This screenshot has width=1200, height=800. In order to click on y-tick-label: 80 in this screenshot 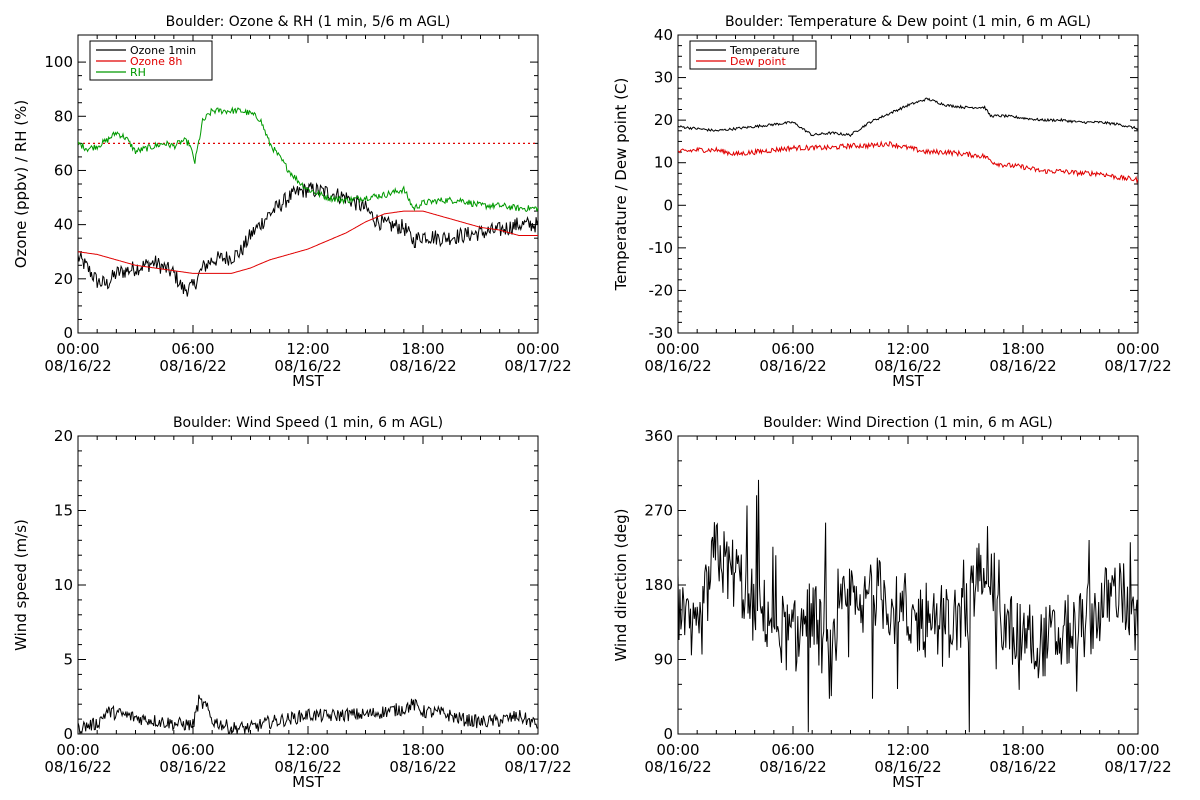, I will do `click(63, 116)`.